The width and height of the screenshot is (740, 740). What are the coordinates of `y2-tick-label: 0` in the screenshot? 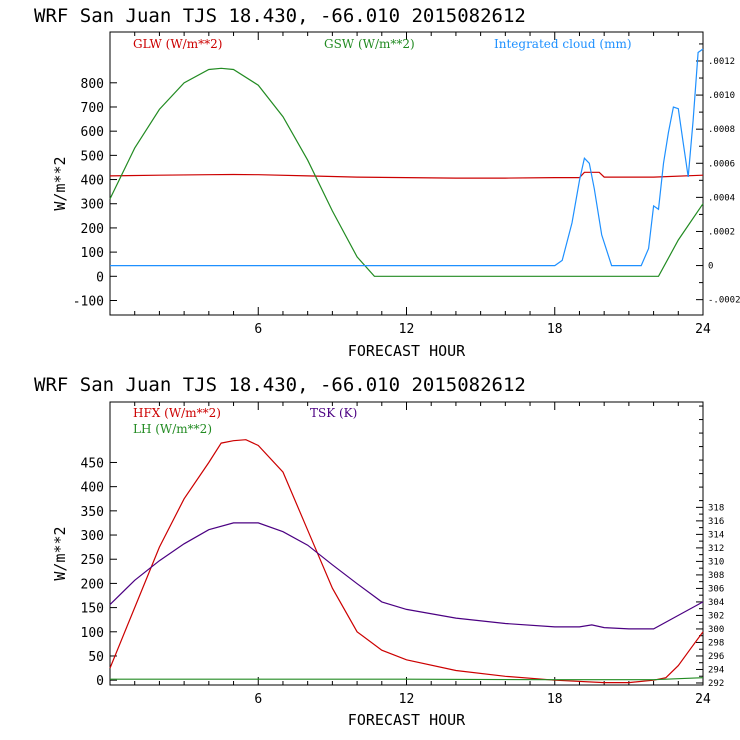 It's located at (710, 267).